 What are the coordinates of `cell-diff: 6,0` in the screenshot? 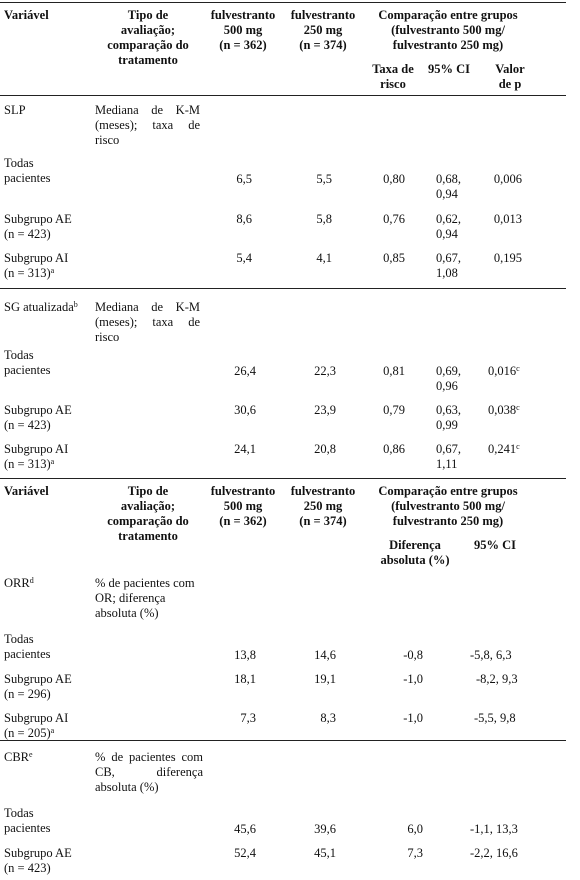 It's located at (415, 829).